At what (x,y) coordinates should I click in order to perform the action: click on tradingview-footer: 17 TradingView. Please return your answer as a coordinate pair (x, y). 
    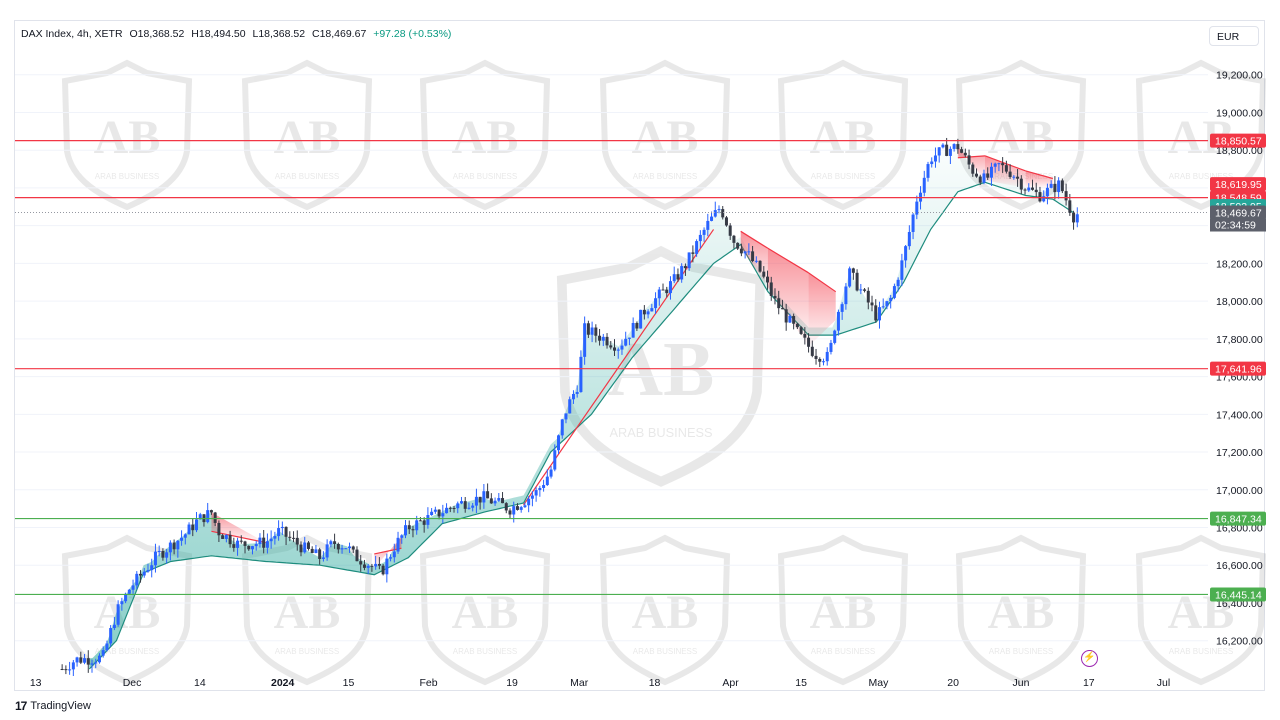
    Looking at the image, I should click on (53, 706).